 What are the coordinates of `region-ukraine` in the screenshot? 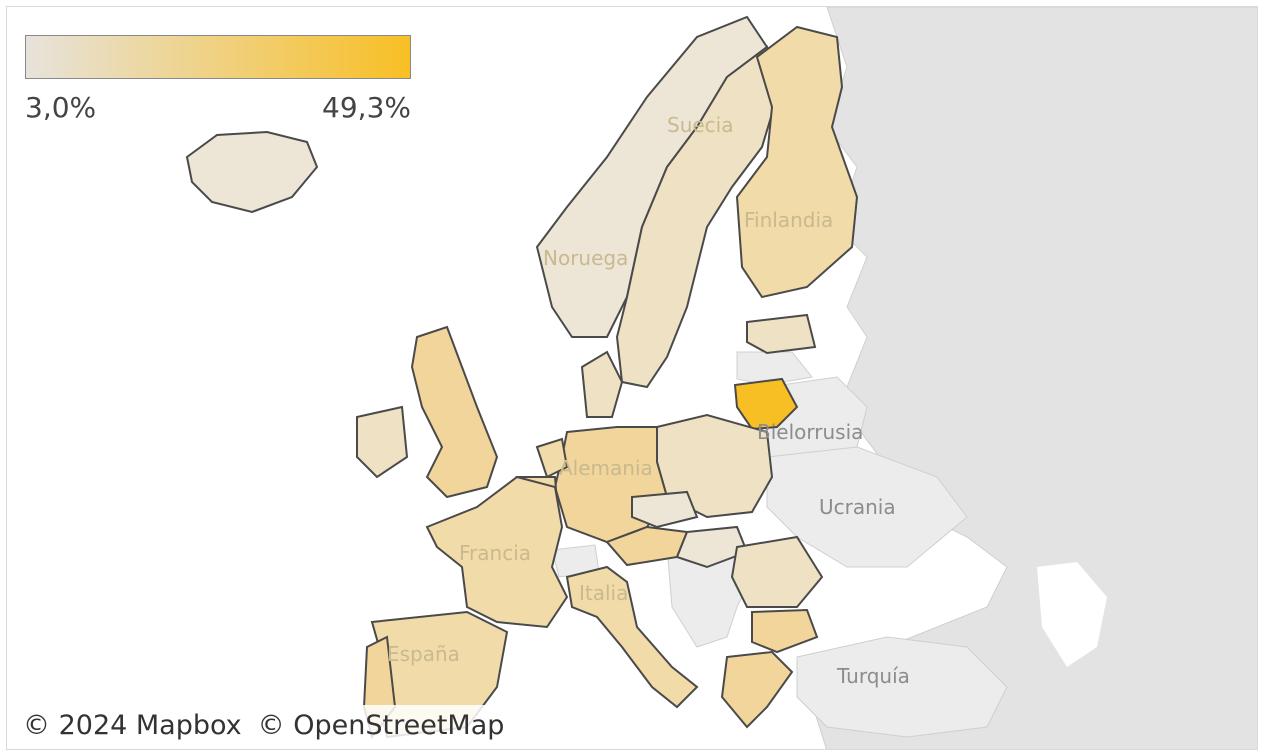 It's located at (867, 507).